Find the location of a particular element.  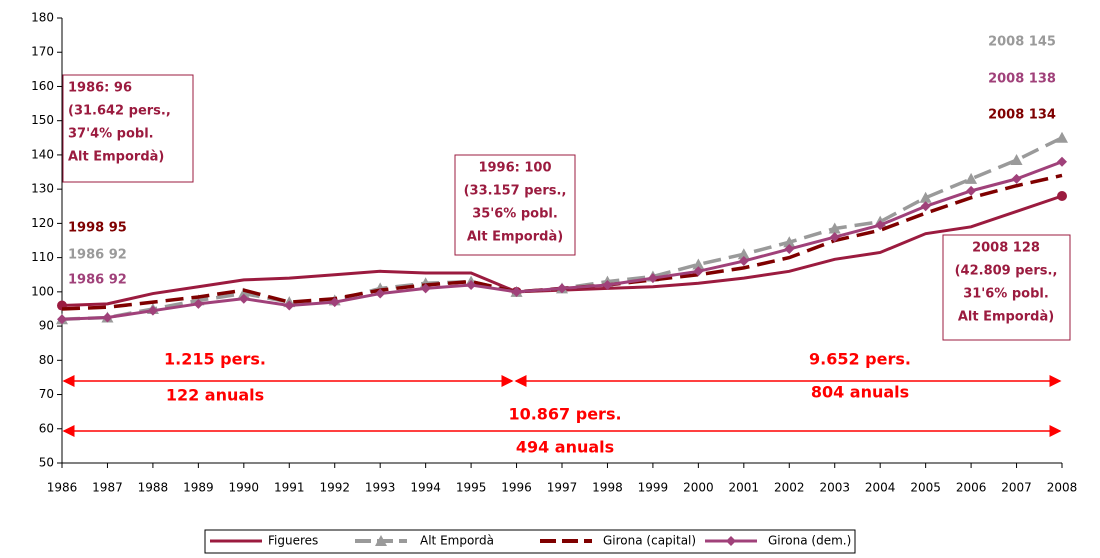

legend-label: Girona (dem.) is located at coordinates (809, 541).